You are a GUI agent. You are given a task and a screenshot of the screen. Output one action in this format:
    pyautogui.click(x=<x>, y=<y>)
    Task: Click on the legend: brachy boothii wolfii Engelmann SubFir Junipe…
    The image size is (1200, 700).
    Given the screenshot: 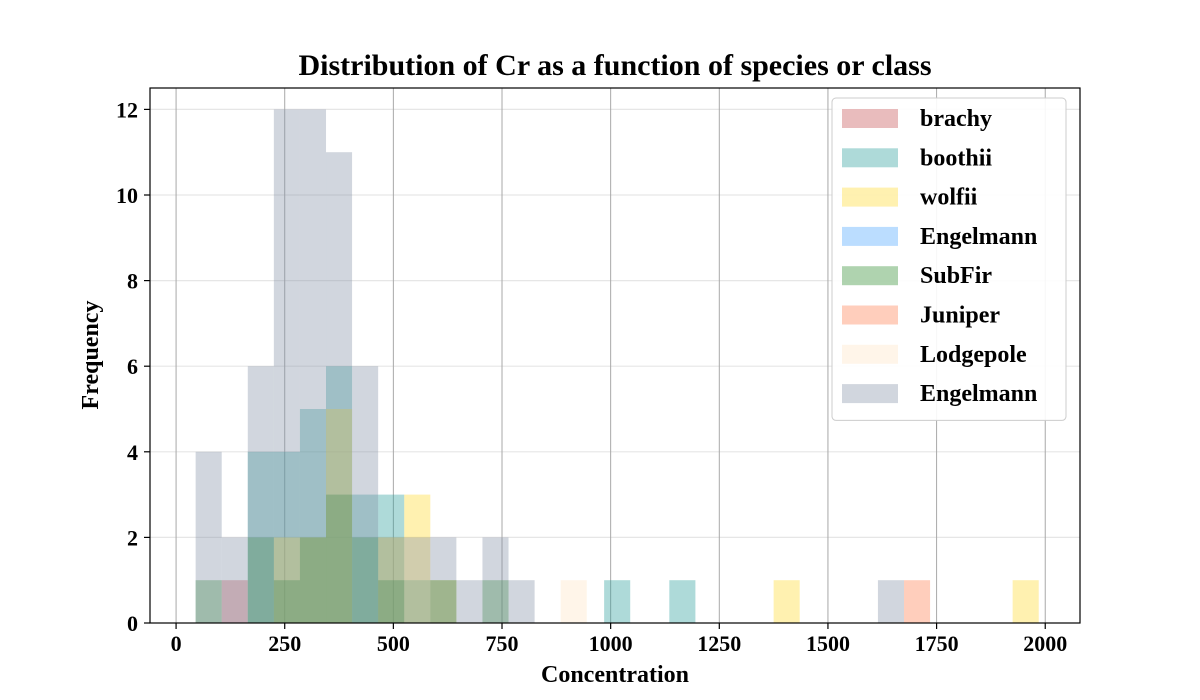 What is the action you would take?
    pyautogui.click(x=949, y=259)
    